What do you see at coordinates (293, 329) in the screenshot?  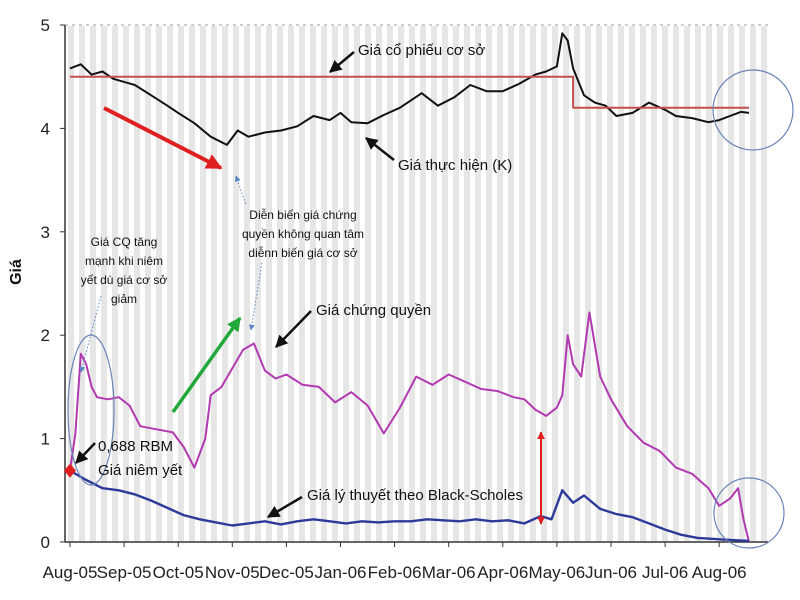 I see `arrow-warrant-label` at bounding box center [293, 329].